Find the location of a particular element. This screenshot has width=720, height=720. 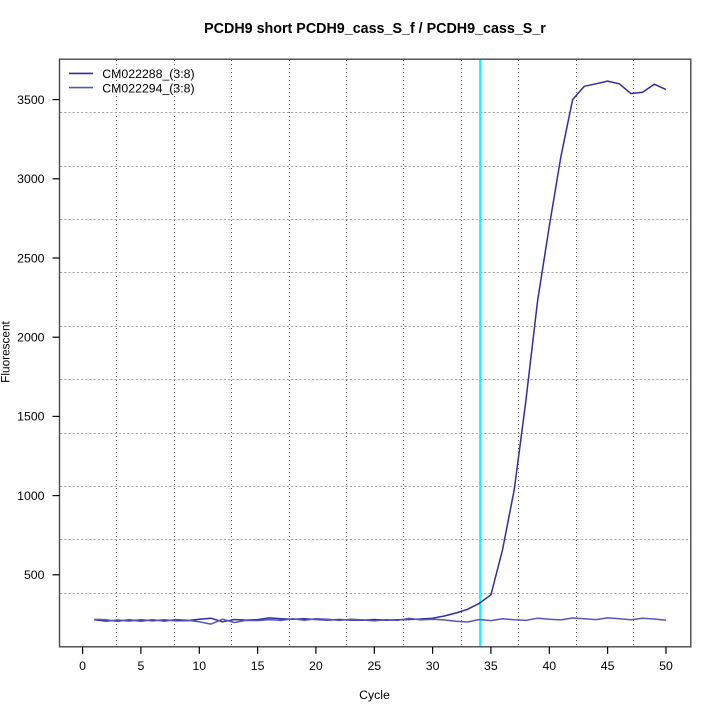

svg-text: 45 is located at coordinates (608, 666).